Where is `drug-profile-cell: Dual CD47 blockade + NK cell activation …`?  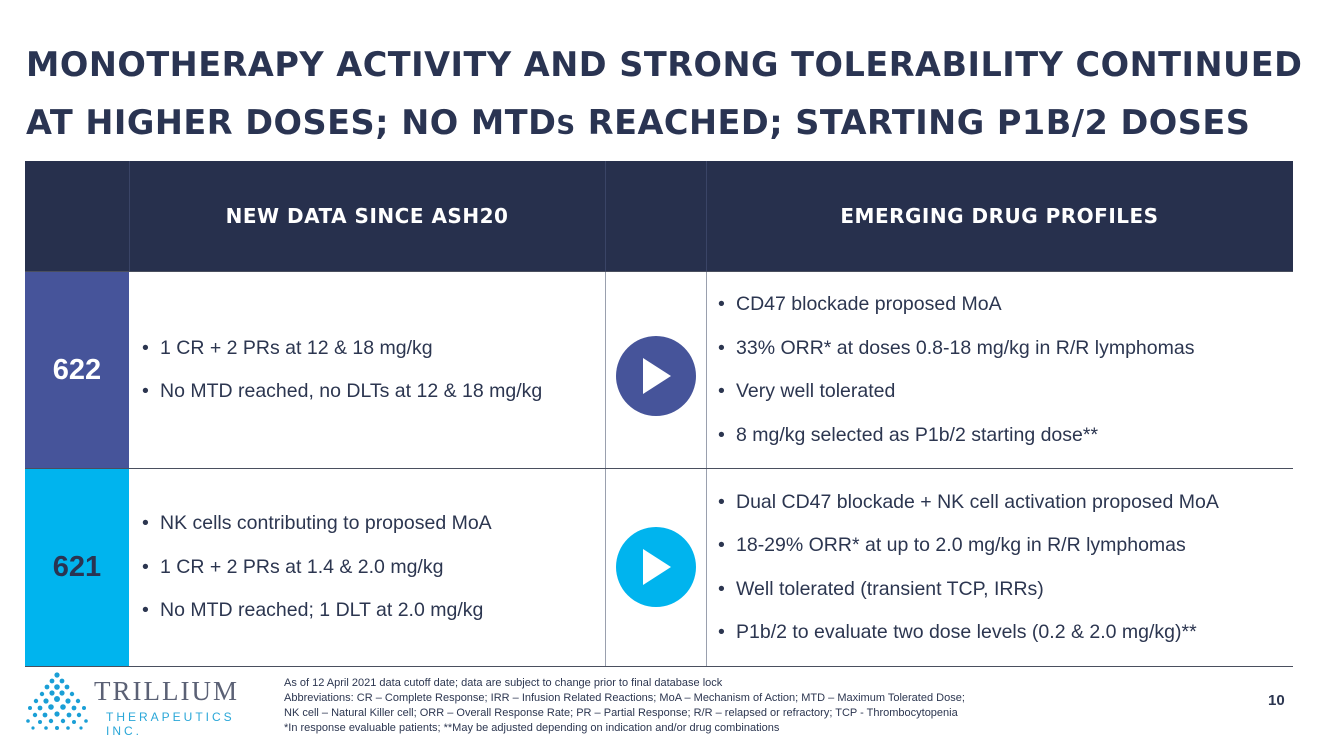
drug-profile-cell: Dual CD47 blockade + NK cell activation … is located at coordinates (1002, 567).